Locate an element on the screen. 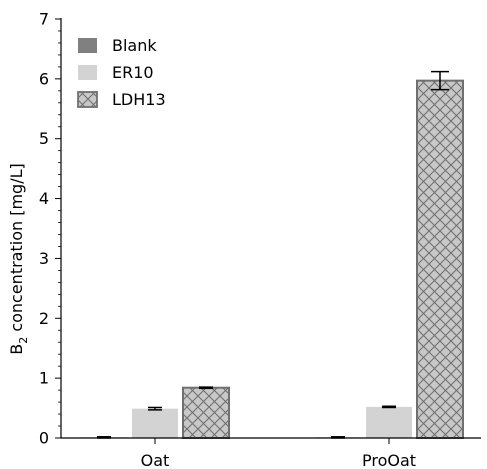 Image resolution: width=487 pixels, height=469 pixels. legend-swatch-blank is located at coordinates (87, 45).